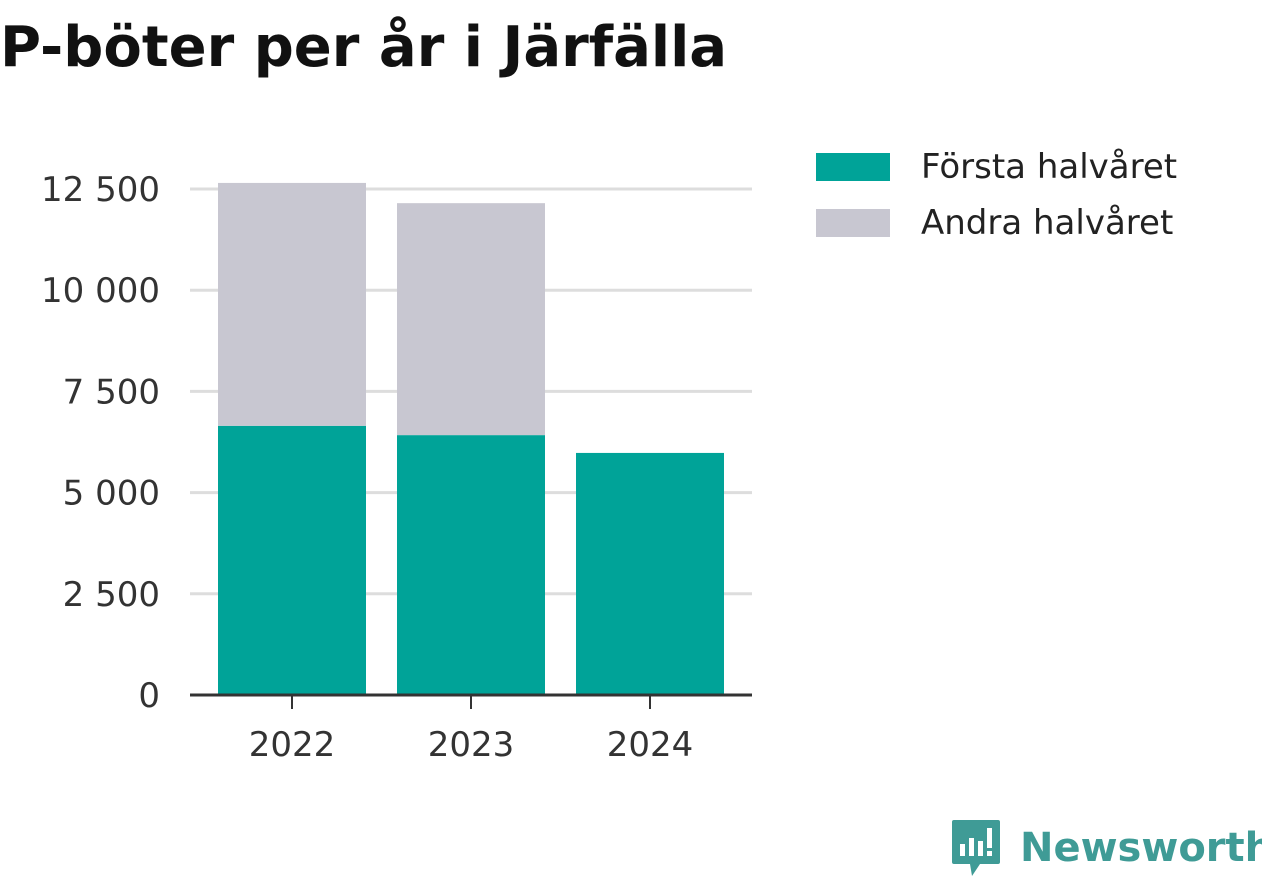 This screenshot has height=879, width=1262. I want to click on x-tick-label: 2024, so click(650, 745).